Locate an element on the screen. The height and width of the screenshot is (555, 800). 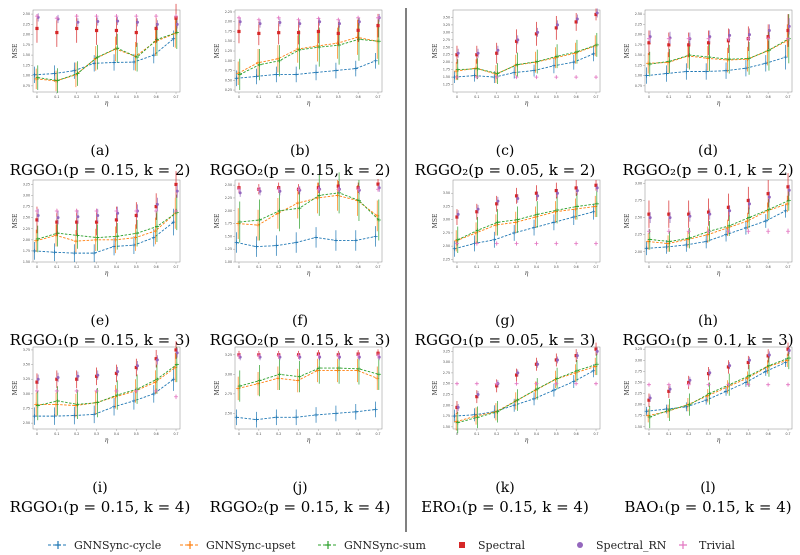
y-tick-label: 2.25 is located at coordinates (228, 12).